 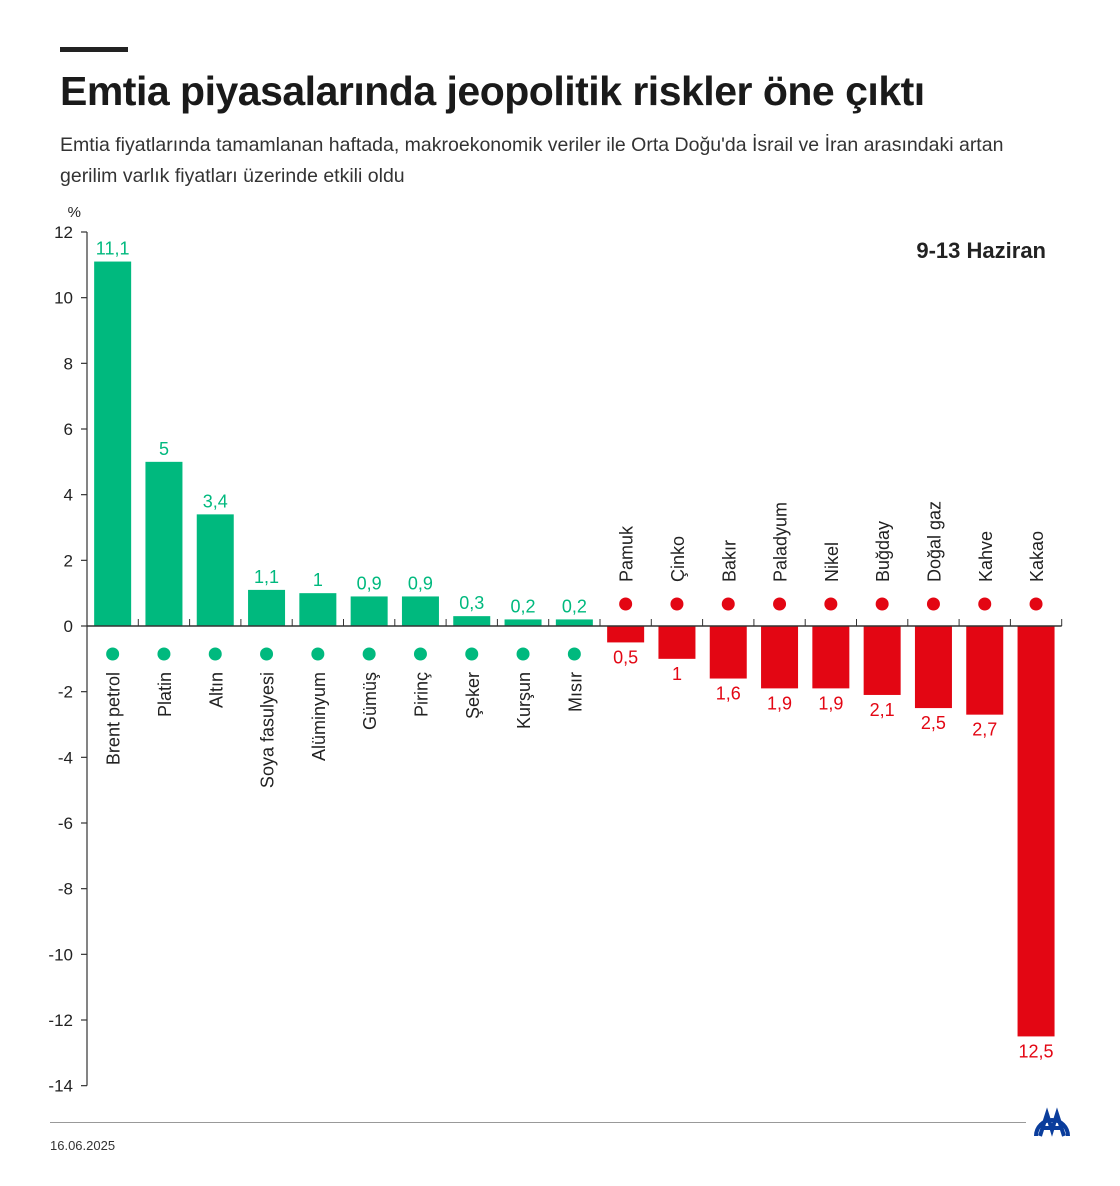 I want to click on title-accent-bar, so click(x=94, y=49).